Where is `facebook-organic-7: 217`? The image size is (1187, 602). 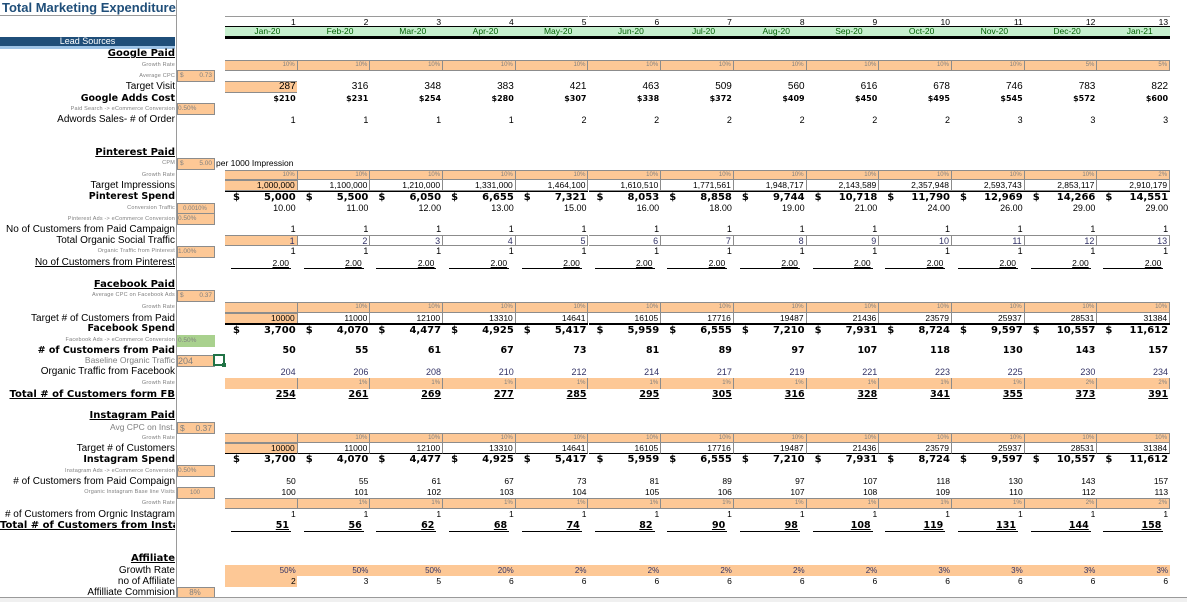 facebook-organic-7: 217 is located at coordinates (697, 372).